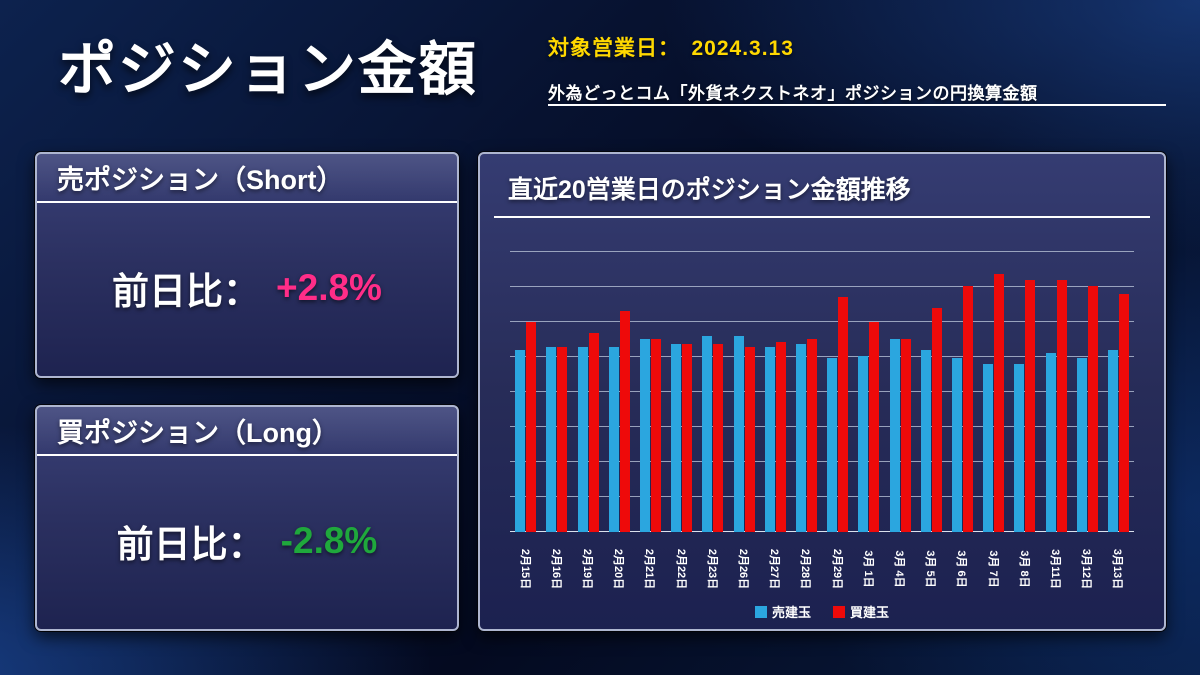 This screenshot has width=1200, height=675. Describe the element at coordinates (1117, 569) in the screenshot. I see `x-axis-label: 3月13日` at that location.